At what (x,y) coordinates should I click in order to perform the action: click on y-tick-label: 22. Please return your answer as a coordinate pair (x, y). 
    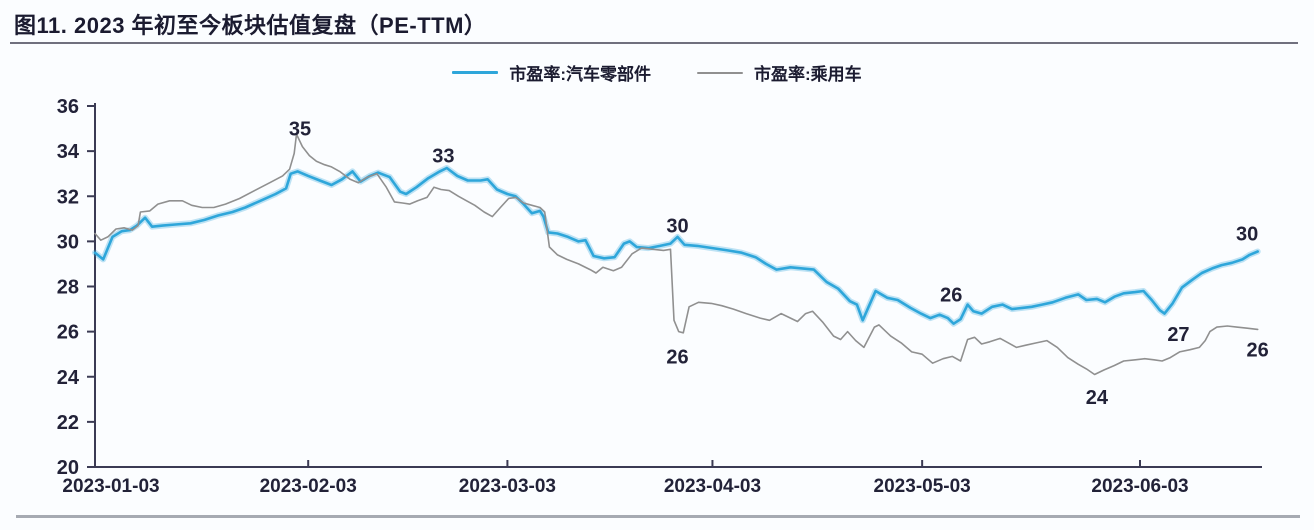
    Looking at the image, I should click on (68, 423).